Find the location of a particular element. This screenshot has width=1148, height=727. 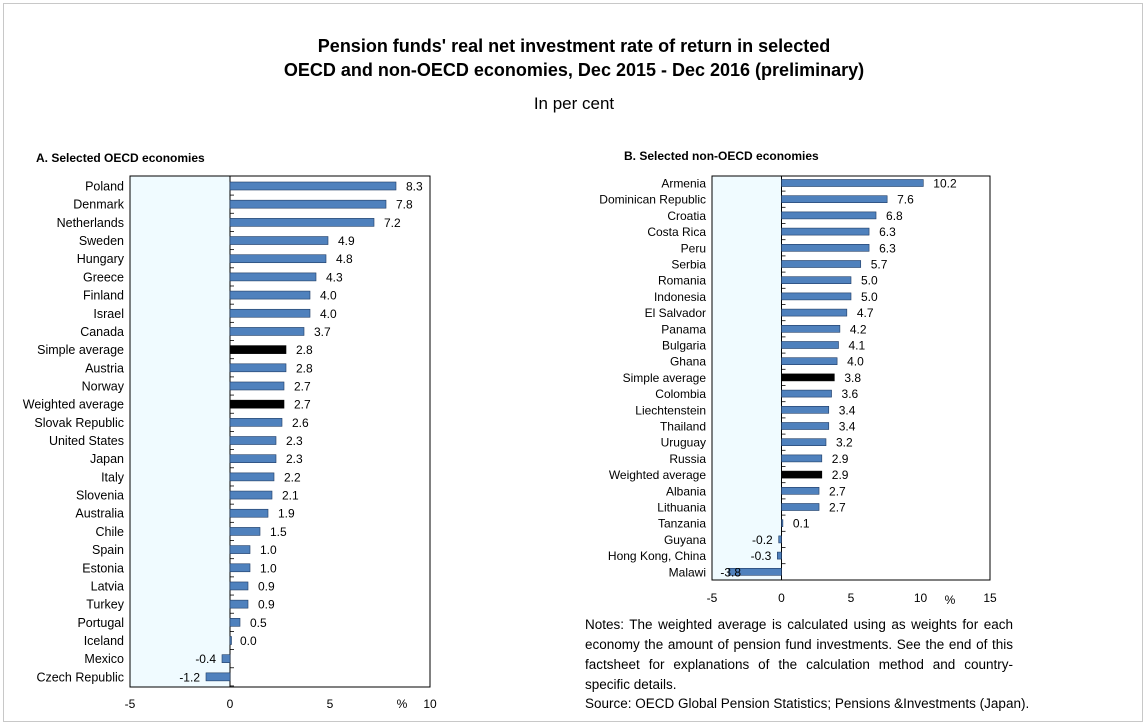

value-label: 4.8 is located at coordinates (344, 259).